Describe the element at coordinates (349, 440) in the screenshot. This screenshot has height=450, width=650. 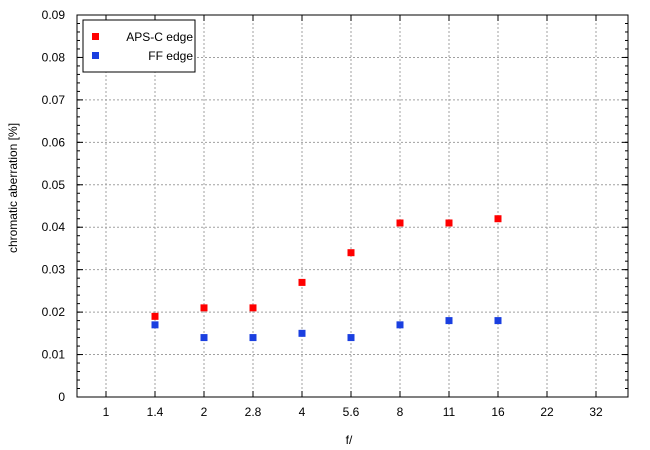
I see `x-axis-label: f/` at that location.